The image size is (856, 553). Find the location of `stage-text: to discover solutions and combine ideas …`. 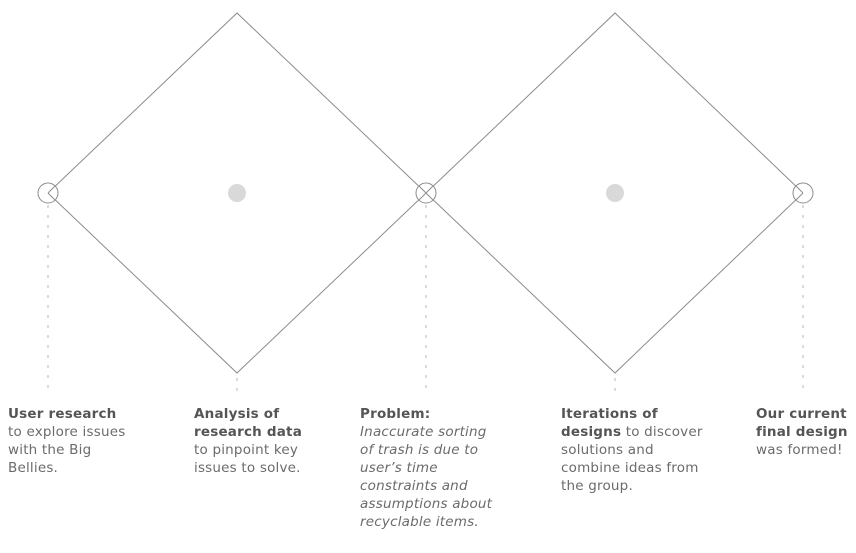

stage-text: to discover solutions and combine ideas … is located at coordinates (632, 459).